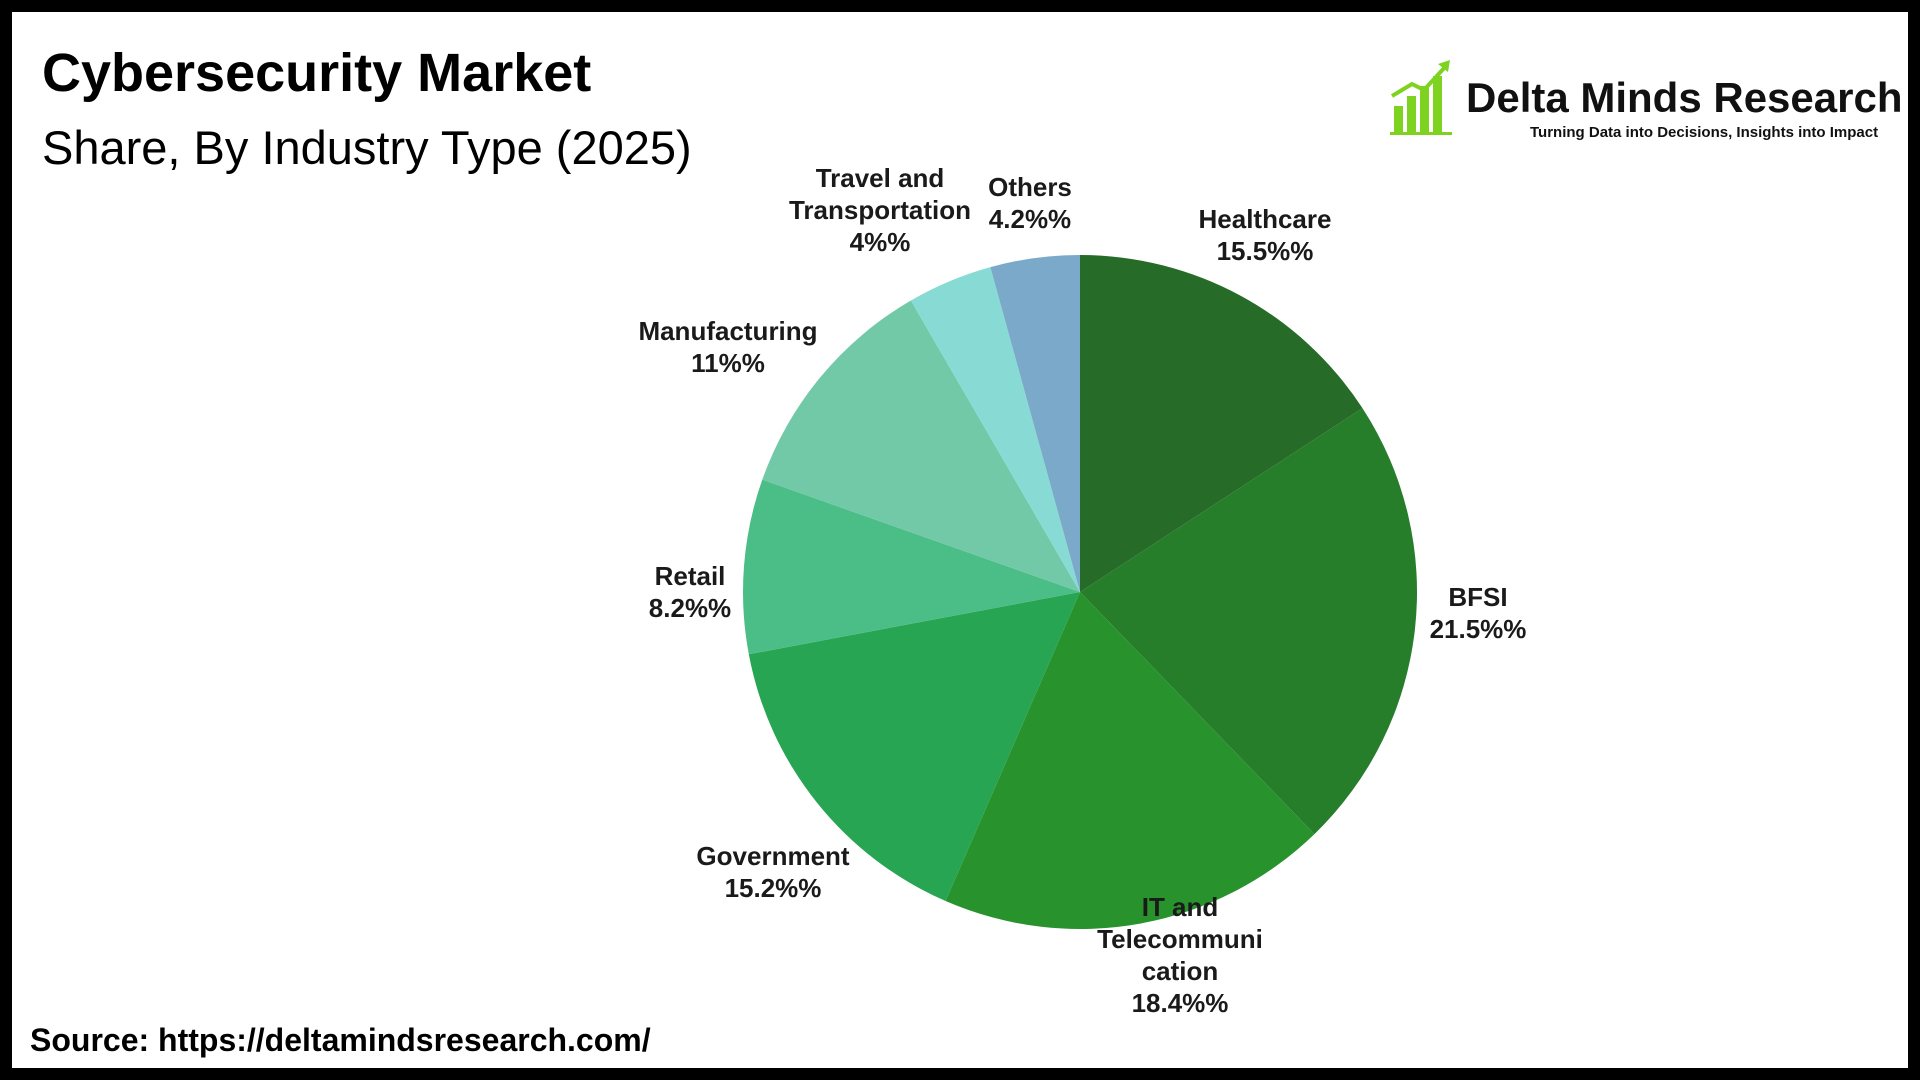 The height and width of the screenshot is (1080, 1920). What do you see at coordinates (317, 73) in the screenshot?
I see `chart-title: Cybersecurity Market` at bounding box center [317, 73].